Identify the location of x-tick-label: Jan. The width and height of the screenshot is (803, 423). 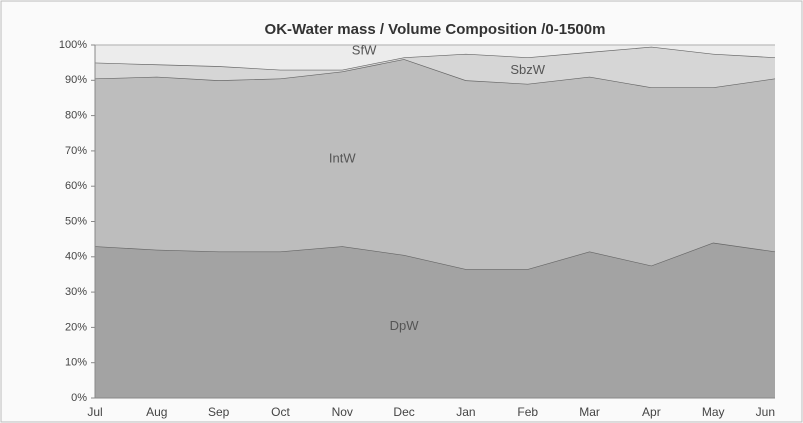
(465, 412).